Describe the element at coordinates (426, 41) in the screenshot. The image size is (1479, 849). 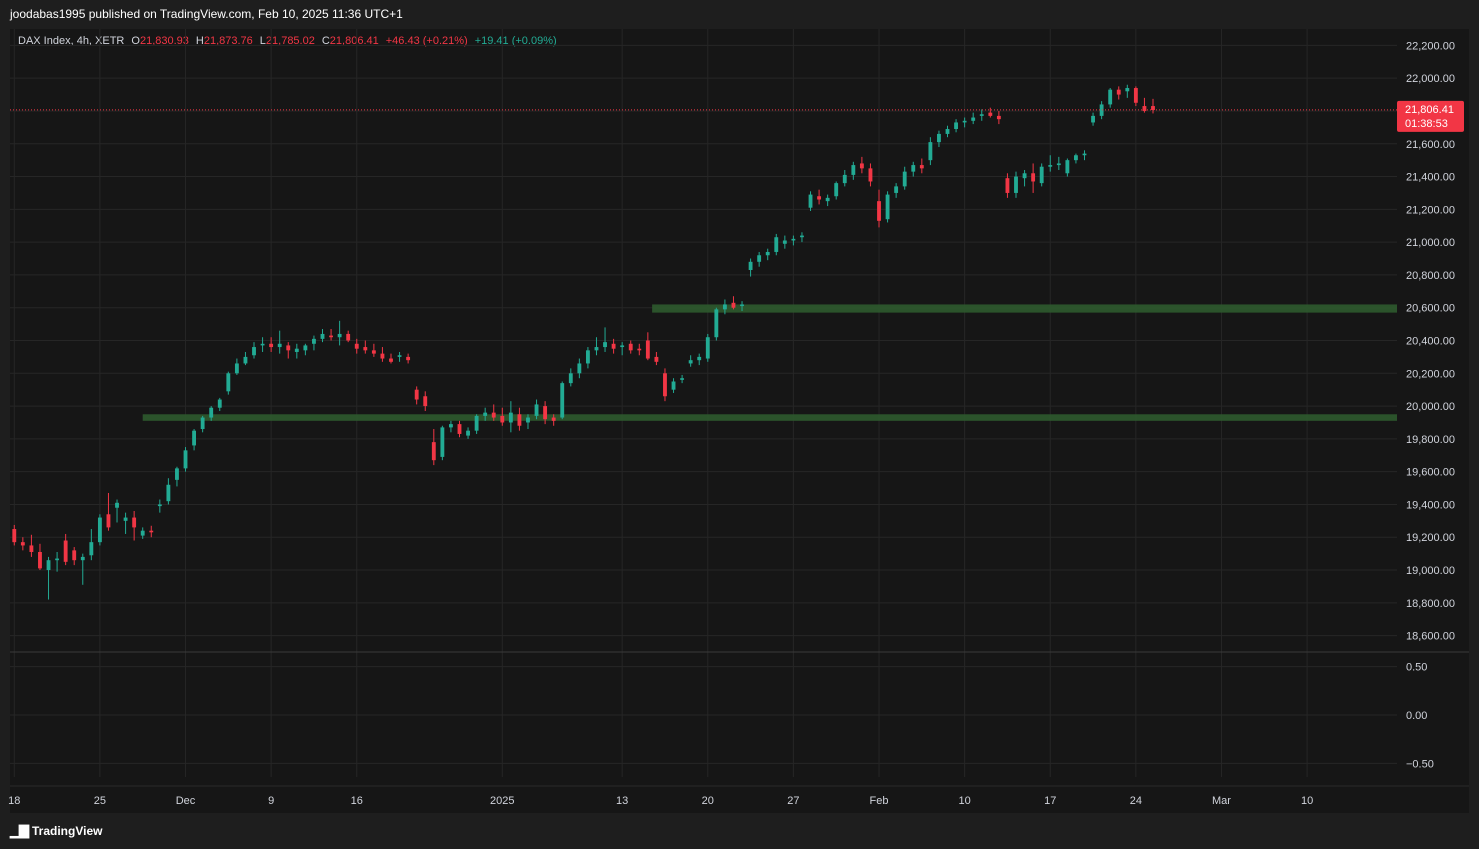
I see `legend-change: +46.43 (+0.21%)` at that location.